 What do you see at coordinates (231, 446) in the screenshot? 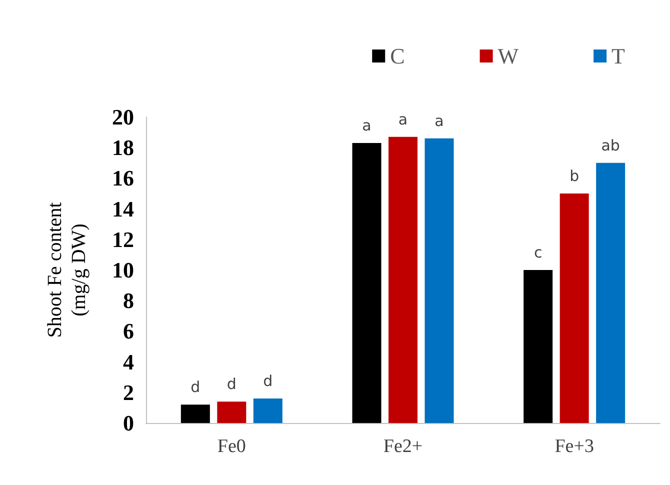
I see `x-tick-label: Fe0` at bounding box center [231, 446].